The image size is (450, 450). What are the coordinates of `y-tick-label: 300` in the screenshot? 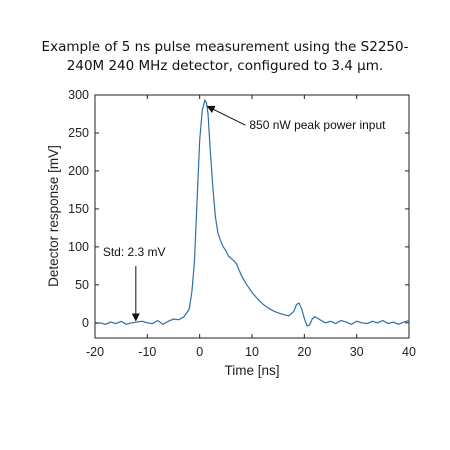 It's located at (78, 95).